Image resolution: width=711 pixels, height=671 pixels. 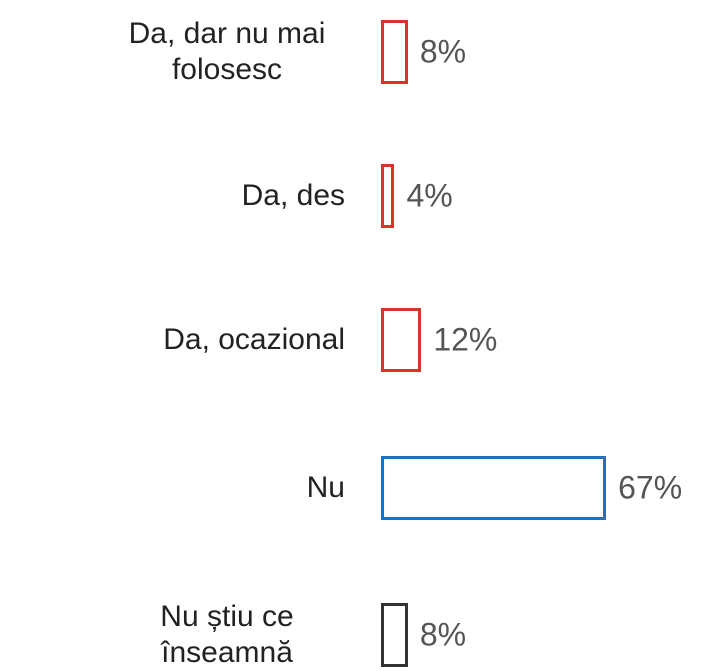 What do you see at coordinates (429, 195) in the screenshot?
I see `value-label: 4%` at bounding box center [429, 195].